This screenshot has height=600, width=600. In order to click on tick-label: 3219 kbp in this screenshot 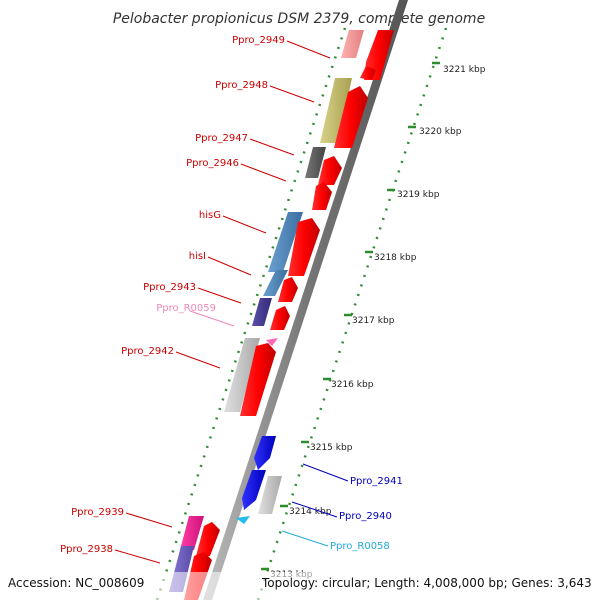, I will do `click(418, 195)`.